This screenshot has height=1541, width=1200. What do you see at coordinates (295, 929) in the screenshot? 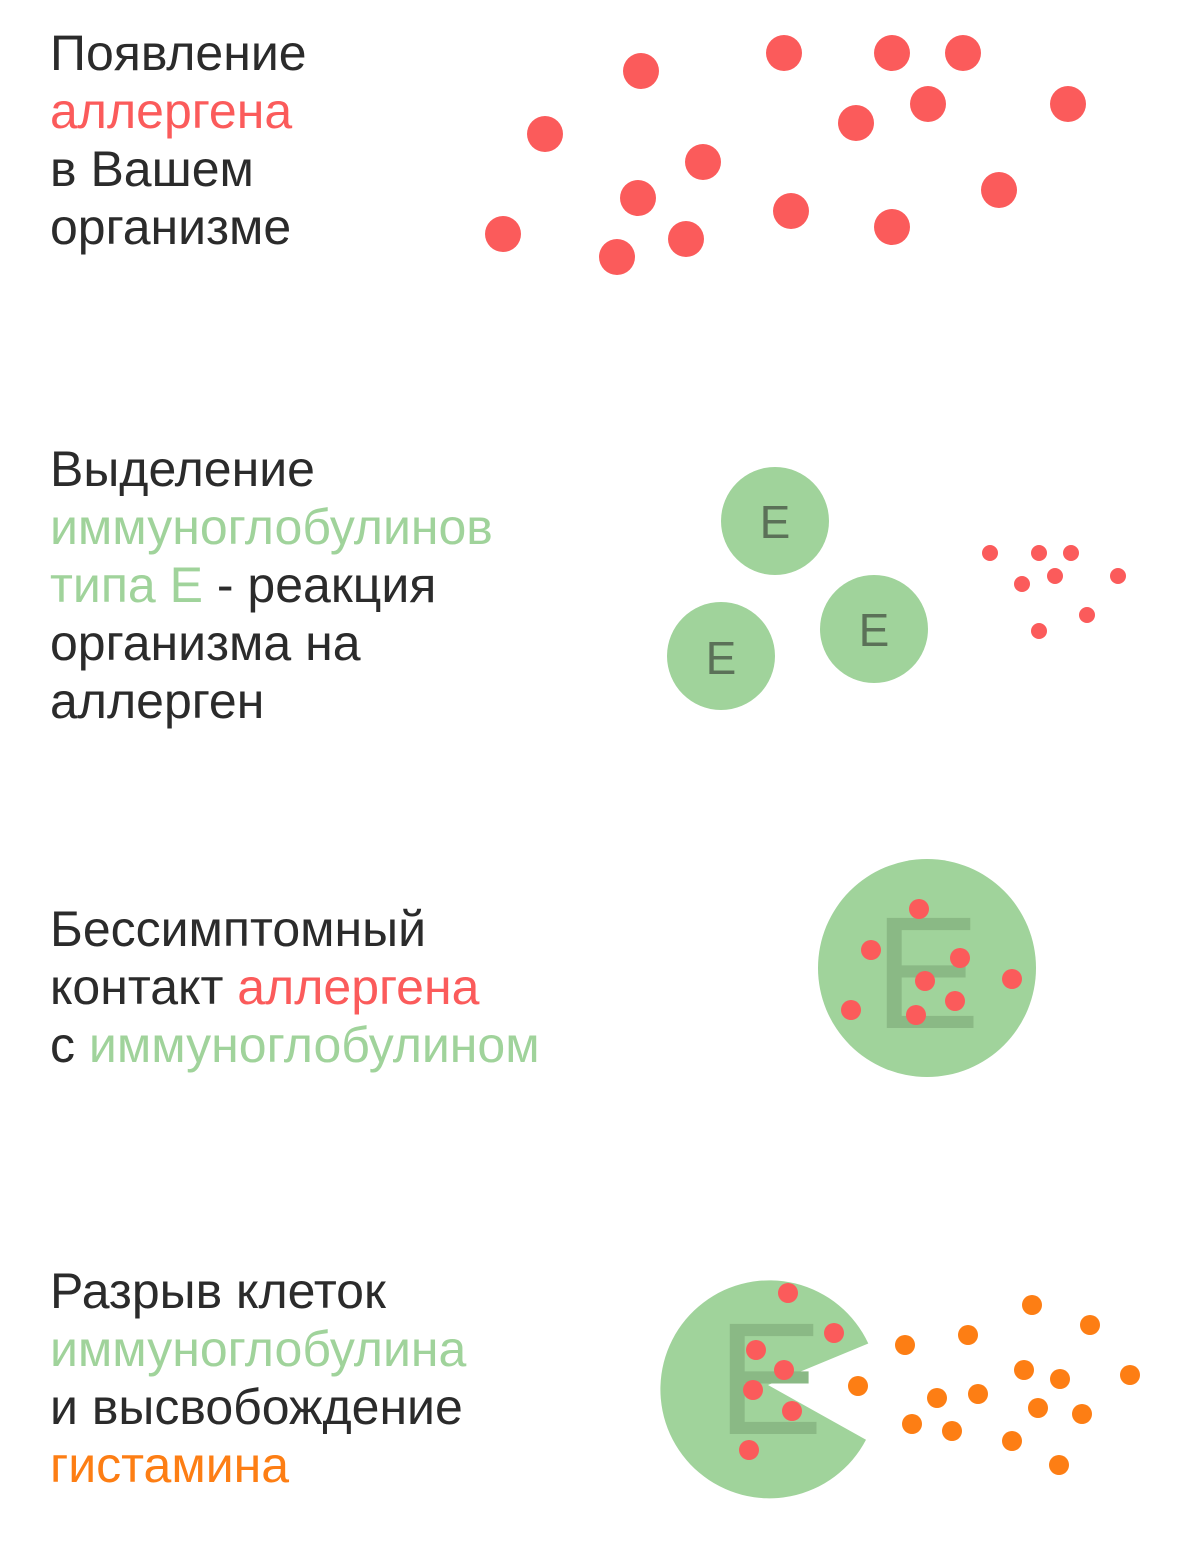
I see `caption-line: Бессимптомный` at bounding box center [295, 929].